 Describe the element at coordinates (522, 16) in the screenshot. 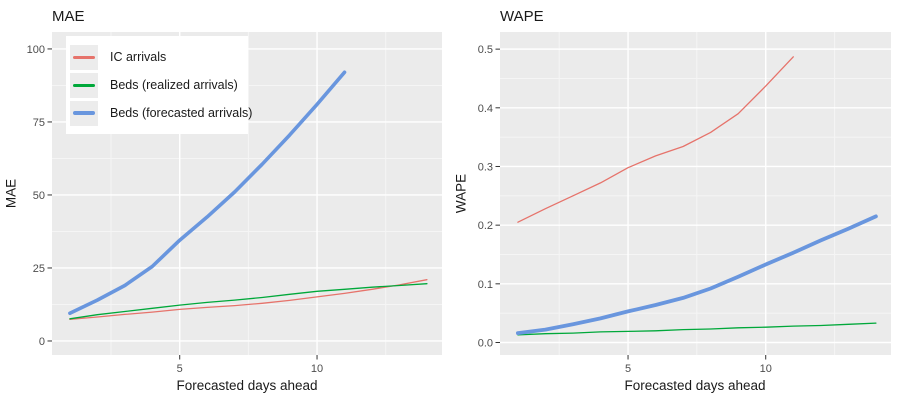

I see `chart-title: WAPE` at that location.